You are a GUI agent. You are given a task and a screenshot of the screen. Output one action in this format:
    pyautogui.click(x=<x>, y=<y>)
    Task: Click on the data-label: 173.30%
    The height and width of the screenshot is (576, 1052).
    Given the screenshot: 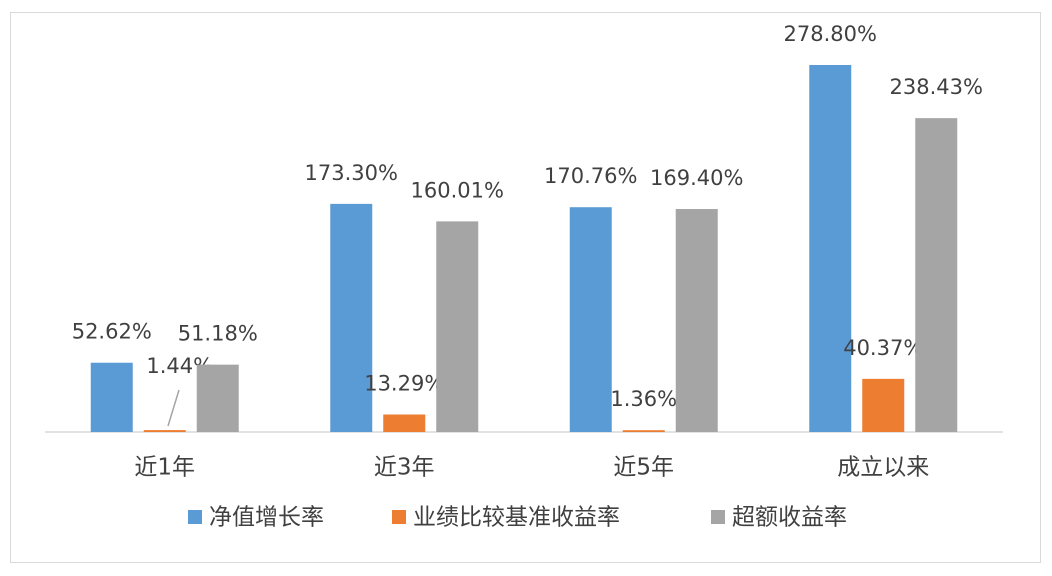 What is the action you would take?
    pyautogui.click(x=351, y=173)
    